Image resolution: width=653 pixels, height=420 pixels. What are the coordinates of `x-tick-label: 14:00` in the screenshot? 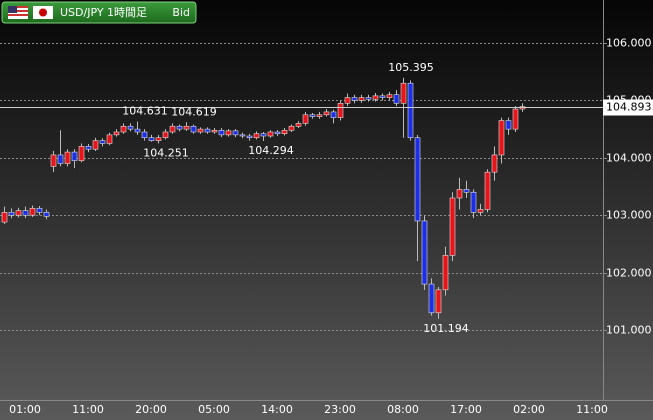 It's located at (277, 409).